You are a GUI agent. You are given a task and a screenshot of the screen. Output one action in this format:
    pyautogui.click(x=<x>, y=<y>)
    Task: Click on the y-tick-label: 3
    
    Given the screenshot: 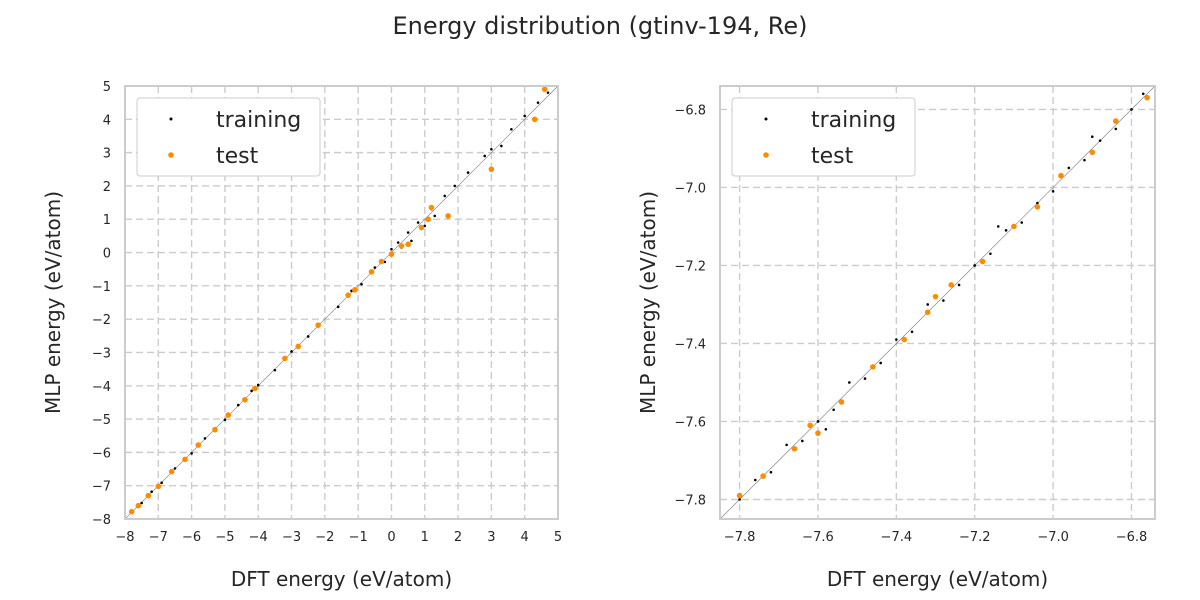 What is the action you would take?
    pyautogui.click(x=107, y=154)
    